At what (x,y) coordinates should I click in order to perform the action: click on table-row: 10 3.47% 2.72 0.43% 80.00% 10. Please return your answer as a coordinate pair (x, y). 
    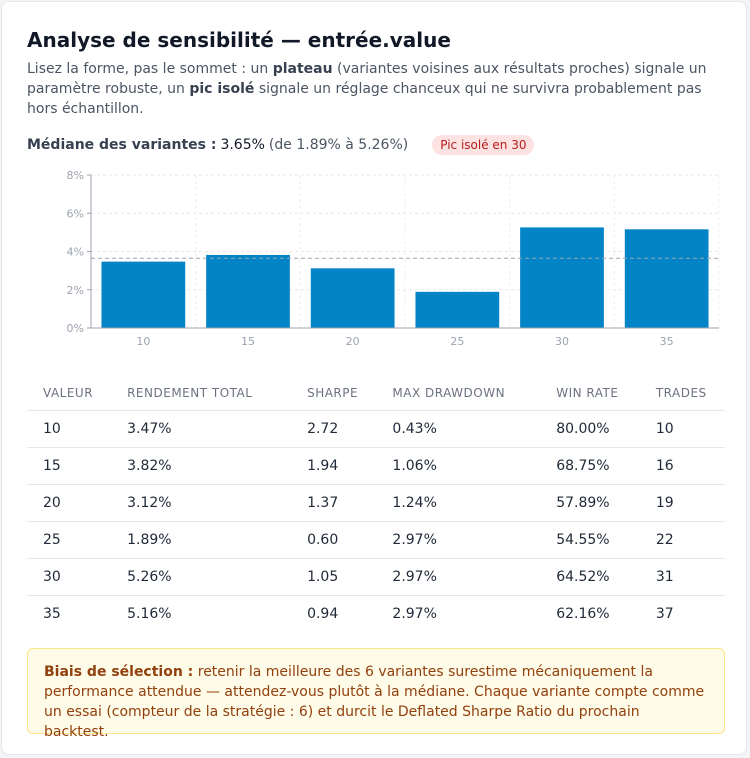
    Looking at the image, I should click on (376, 429).